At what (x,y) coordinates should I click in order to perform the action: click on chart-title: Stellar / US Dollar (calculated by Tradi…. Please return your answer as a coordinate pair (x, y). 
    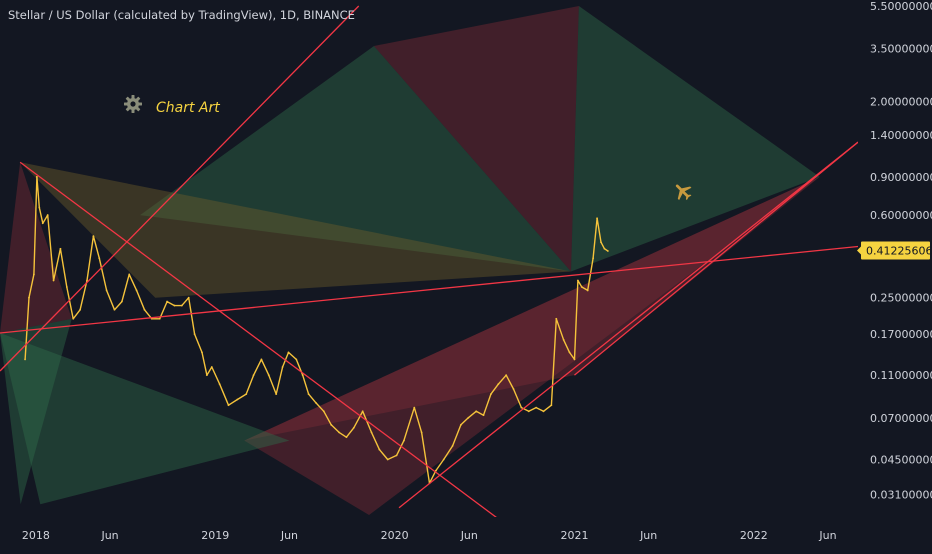
    Looking at the image, I should click on (181, 15).